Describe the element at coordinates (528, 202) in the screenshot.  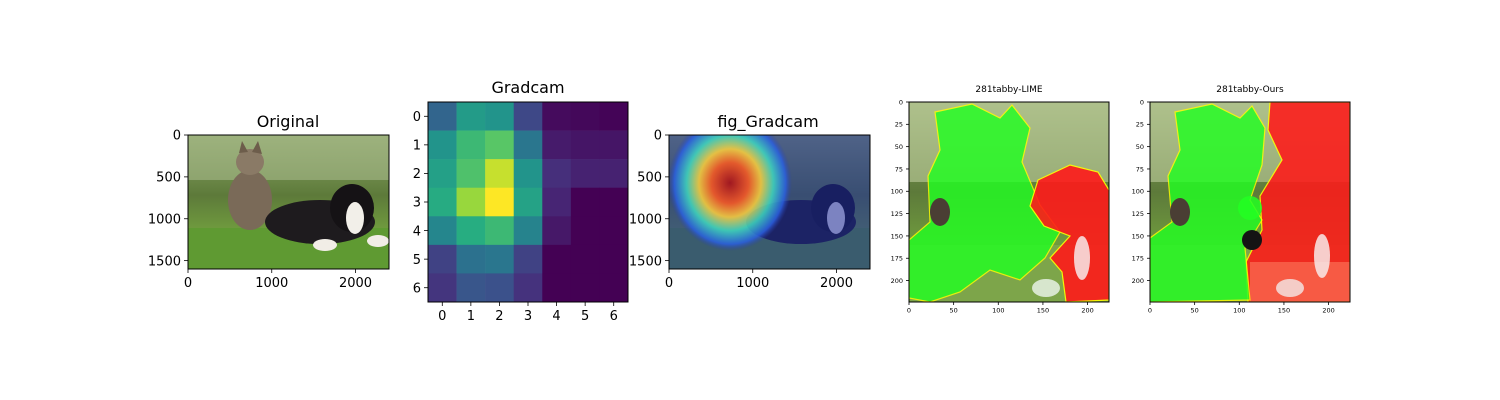
I see `heatmap-cells` at that location.